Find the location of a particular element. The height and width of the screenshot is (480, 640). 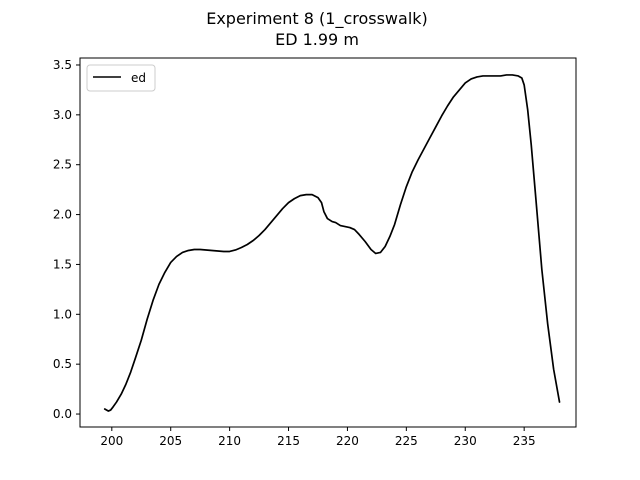

x-tick-label: 235 is located at coordinates (524, 441).